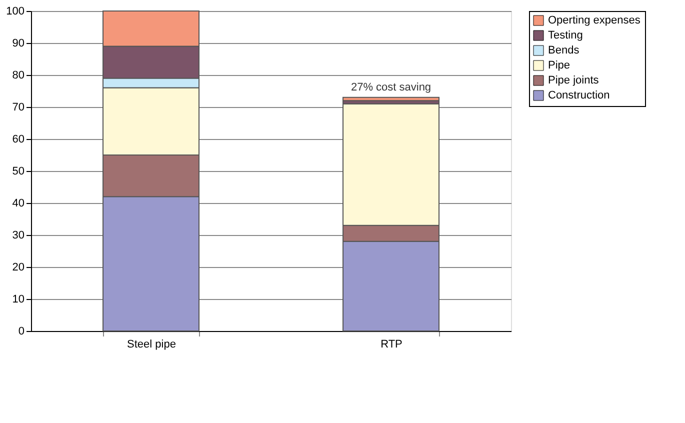 The height and width of the screenshot is (423, 685). I want to click on legend-label: Pipe, so click(559, 66).